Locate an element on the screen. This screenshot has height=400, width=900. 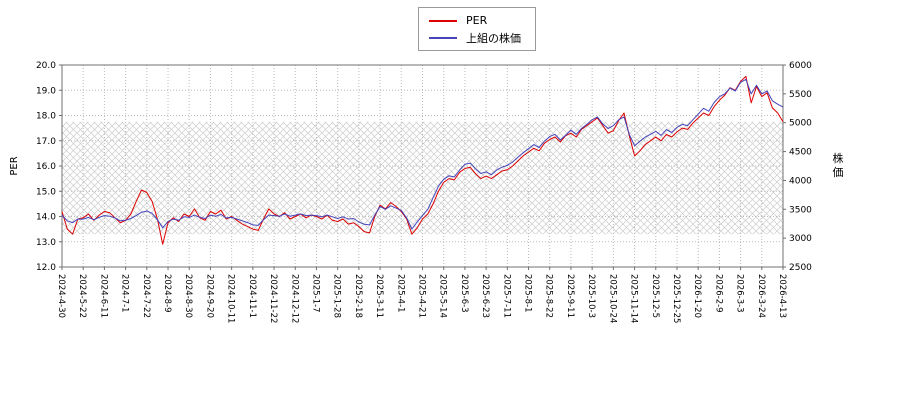
svg-text: 2024-12-12 is located at coordinates (294, 298).